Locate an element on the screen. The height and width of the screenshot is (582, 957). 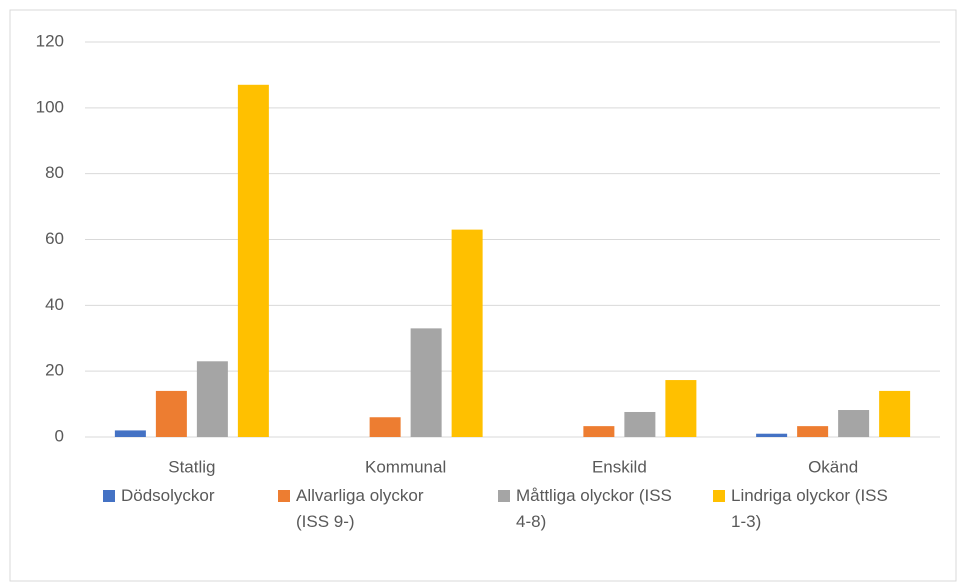
legend-label: Allvarliga olyckor (ISS 9-) is located at coordinates (360, 508).